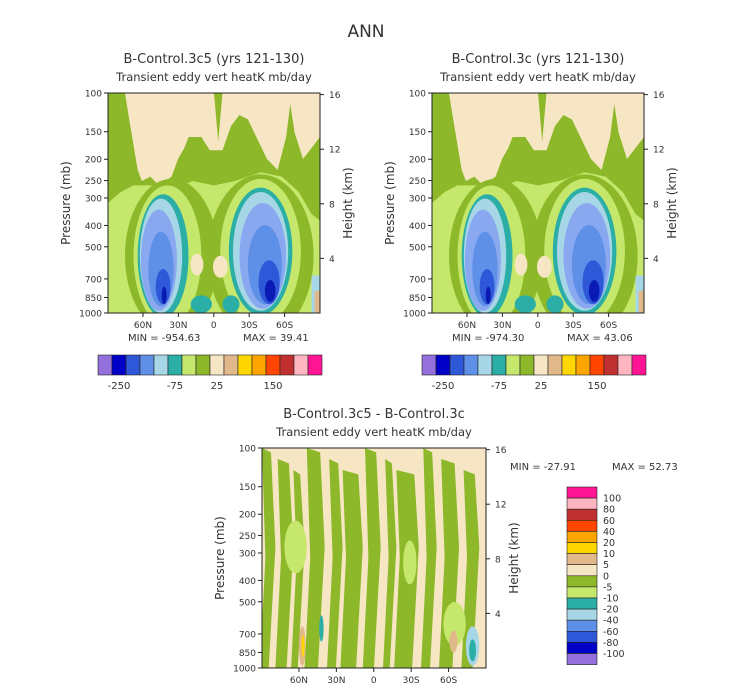 This screenshot has height=693, width=733. Describe the element at coordinates (410, 562) in the screenshot. I see `contour-lightgreen-blob` at that location.